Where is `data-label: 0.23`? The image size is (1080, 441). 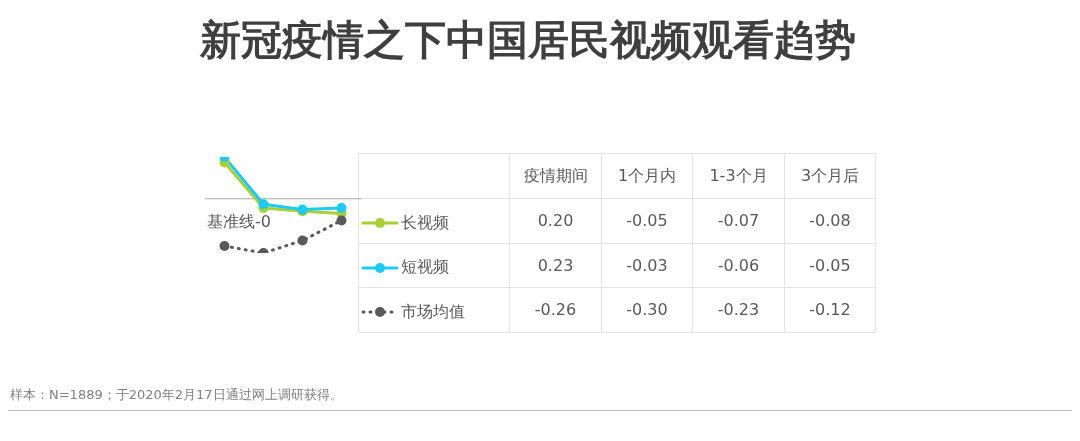 data-label: 0.23 is located at coordinates (555, 265).